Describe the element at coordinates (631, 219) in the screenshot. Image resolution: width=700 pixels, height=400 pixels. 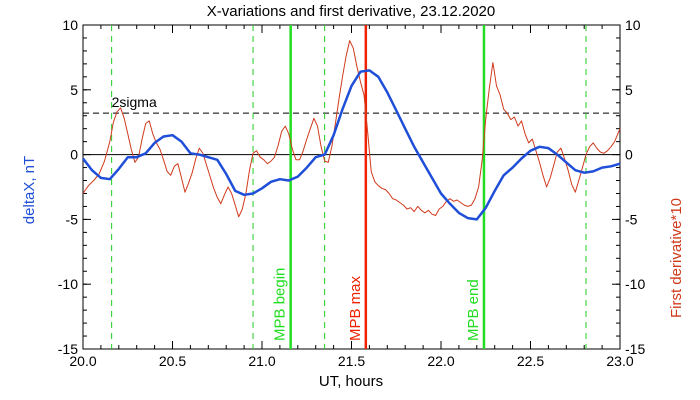
I see `y2-tick-label: -5` at that location.